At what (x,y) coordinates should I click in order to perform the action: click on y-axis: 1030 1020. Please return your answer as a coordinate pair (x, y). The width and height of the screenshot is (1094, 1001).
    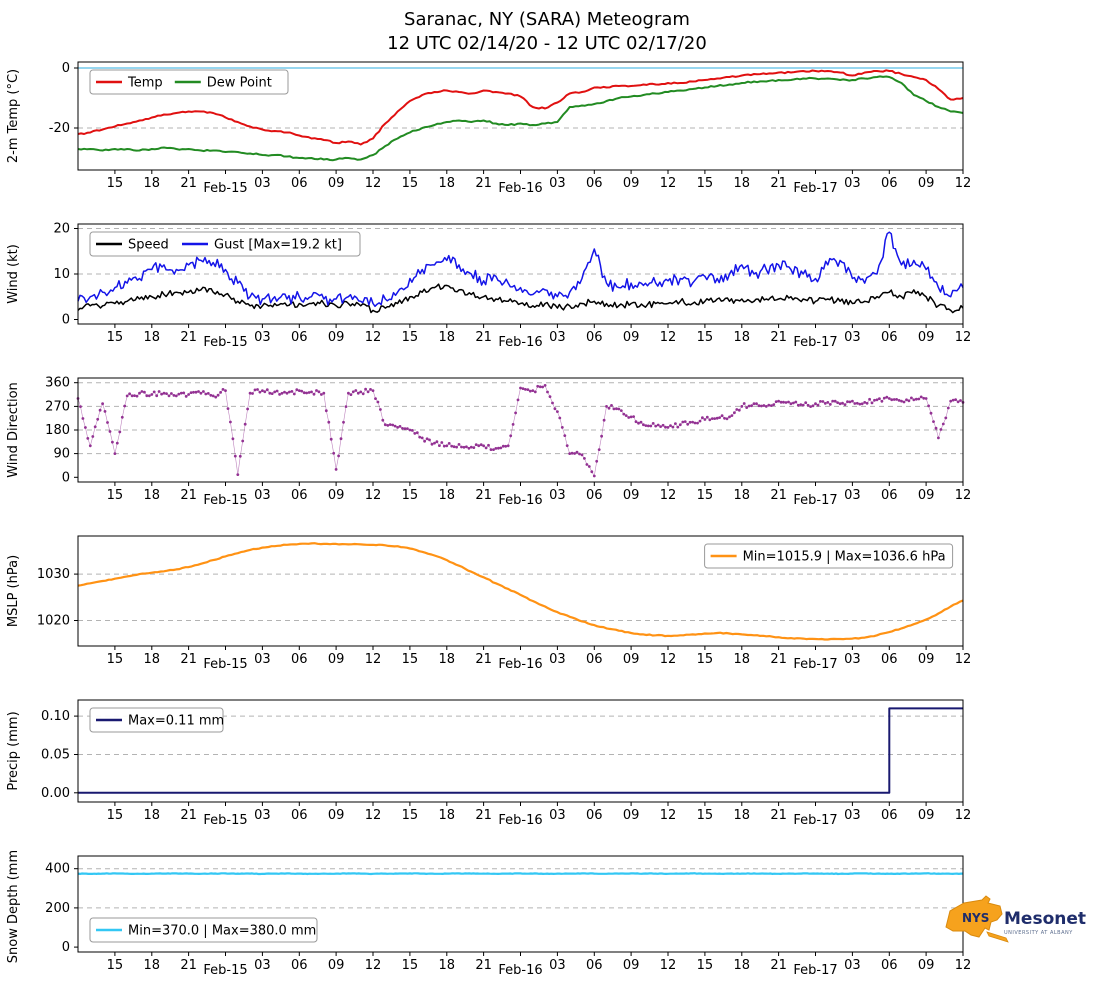
    Looking at the image, I should click on (57, 598).